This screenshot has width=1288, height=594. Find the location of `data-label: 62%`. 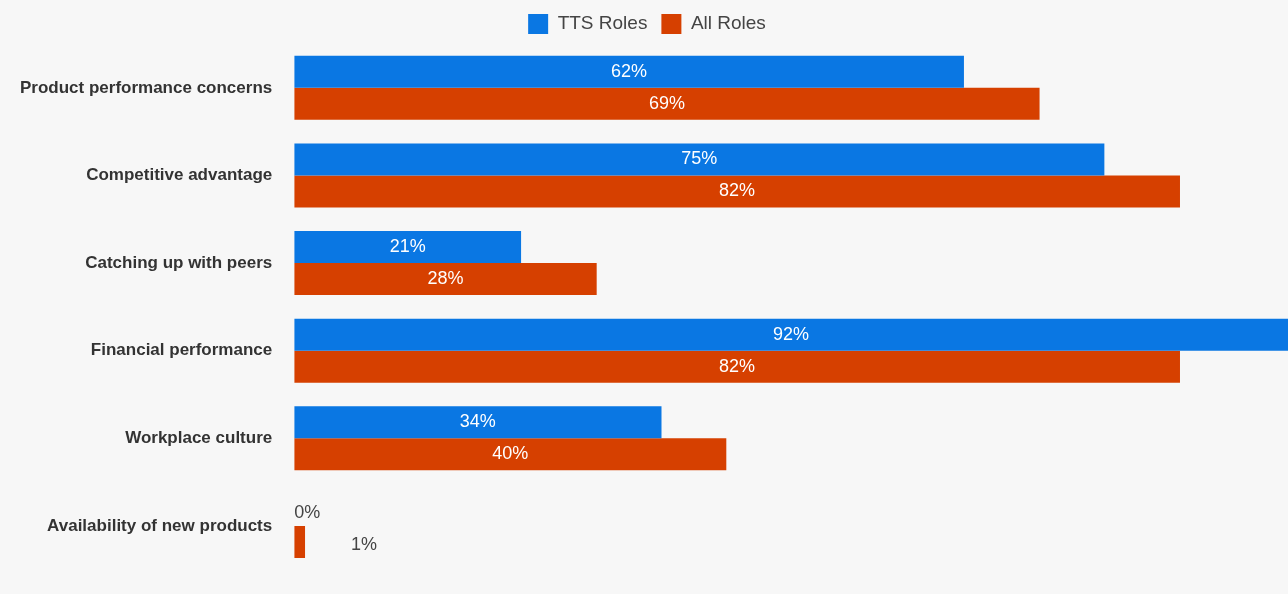

data-label: 62% is located at coordinates (629, 70).